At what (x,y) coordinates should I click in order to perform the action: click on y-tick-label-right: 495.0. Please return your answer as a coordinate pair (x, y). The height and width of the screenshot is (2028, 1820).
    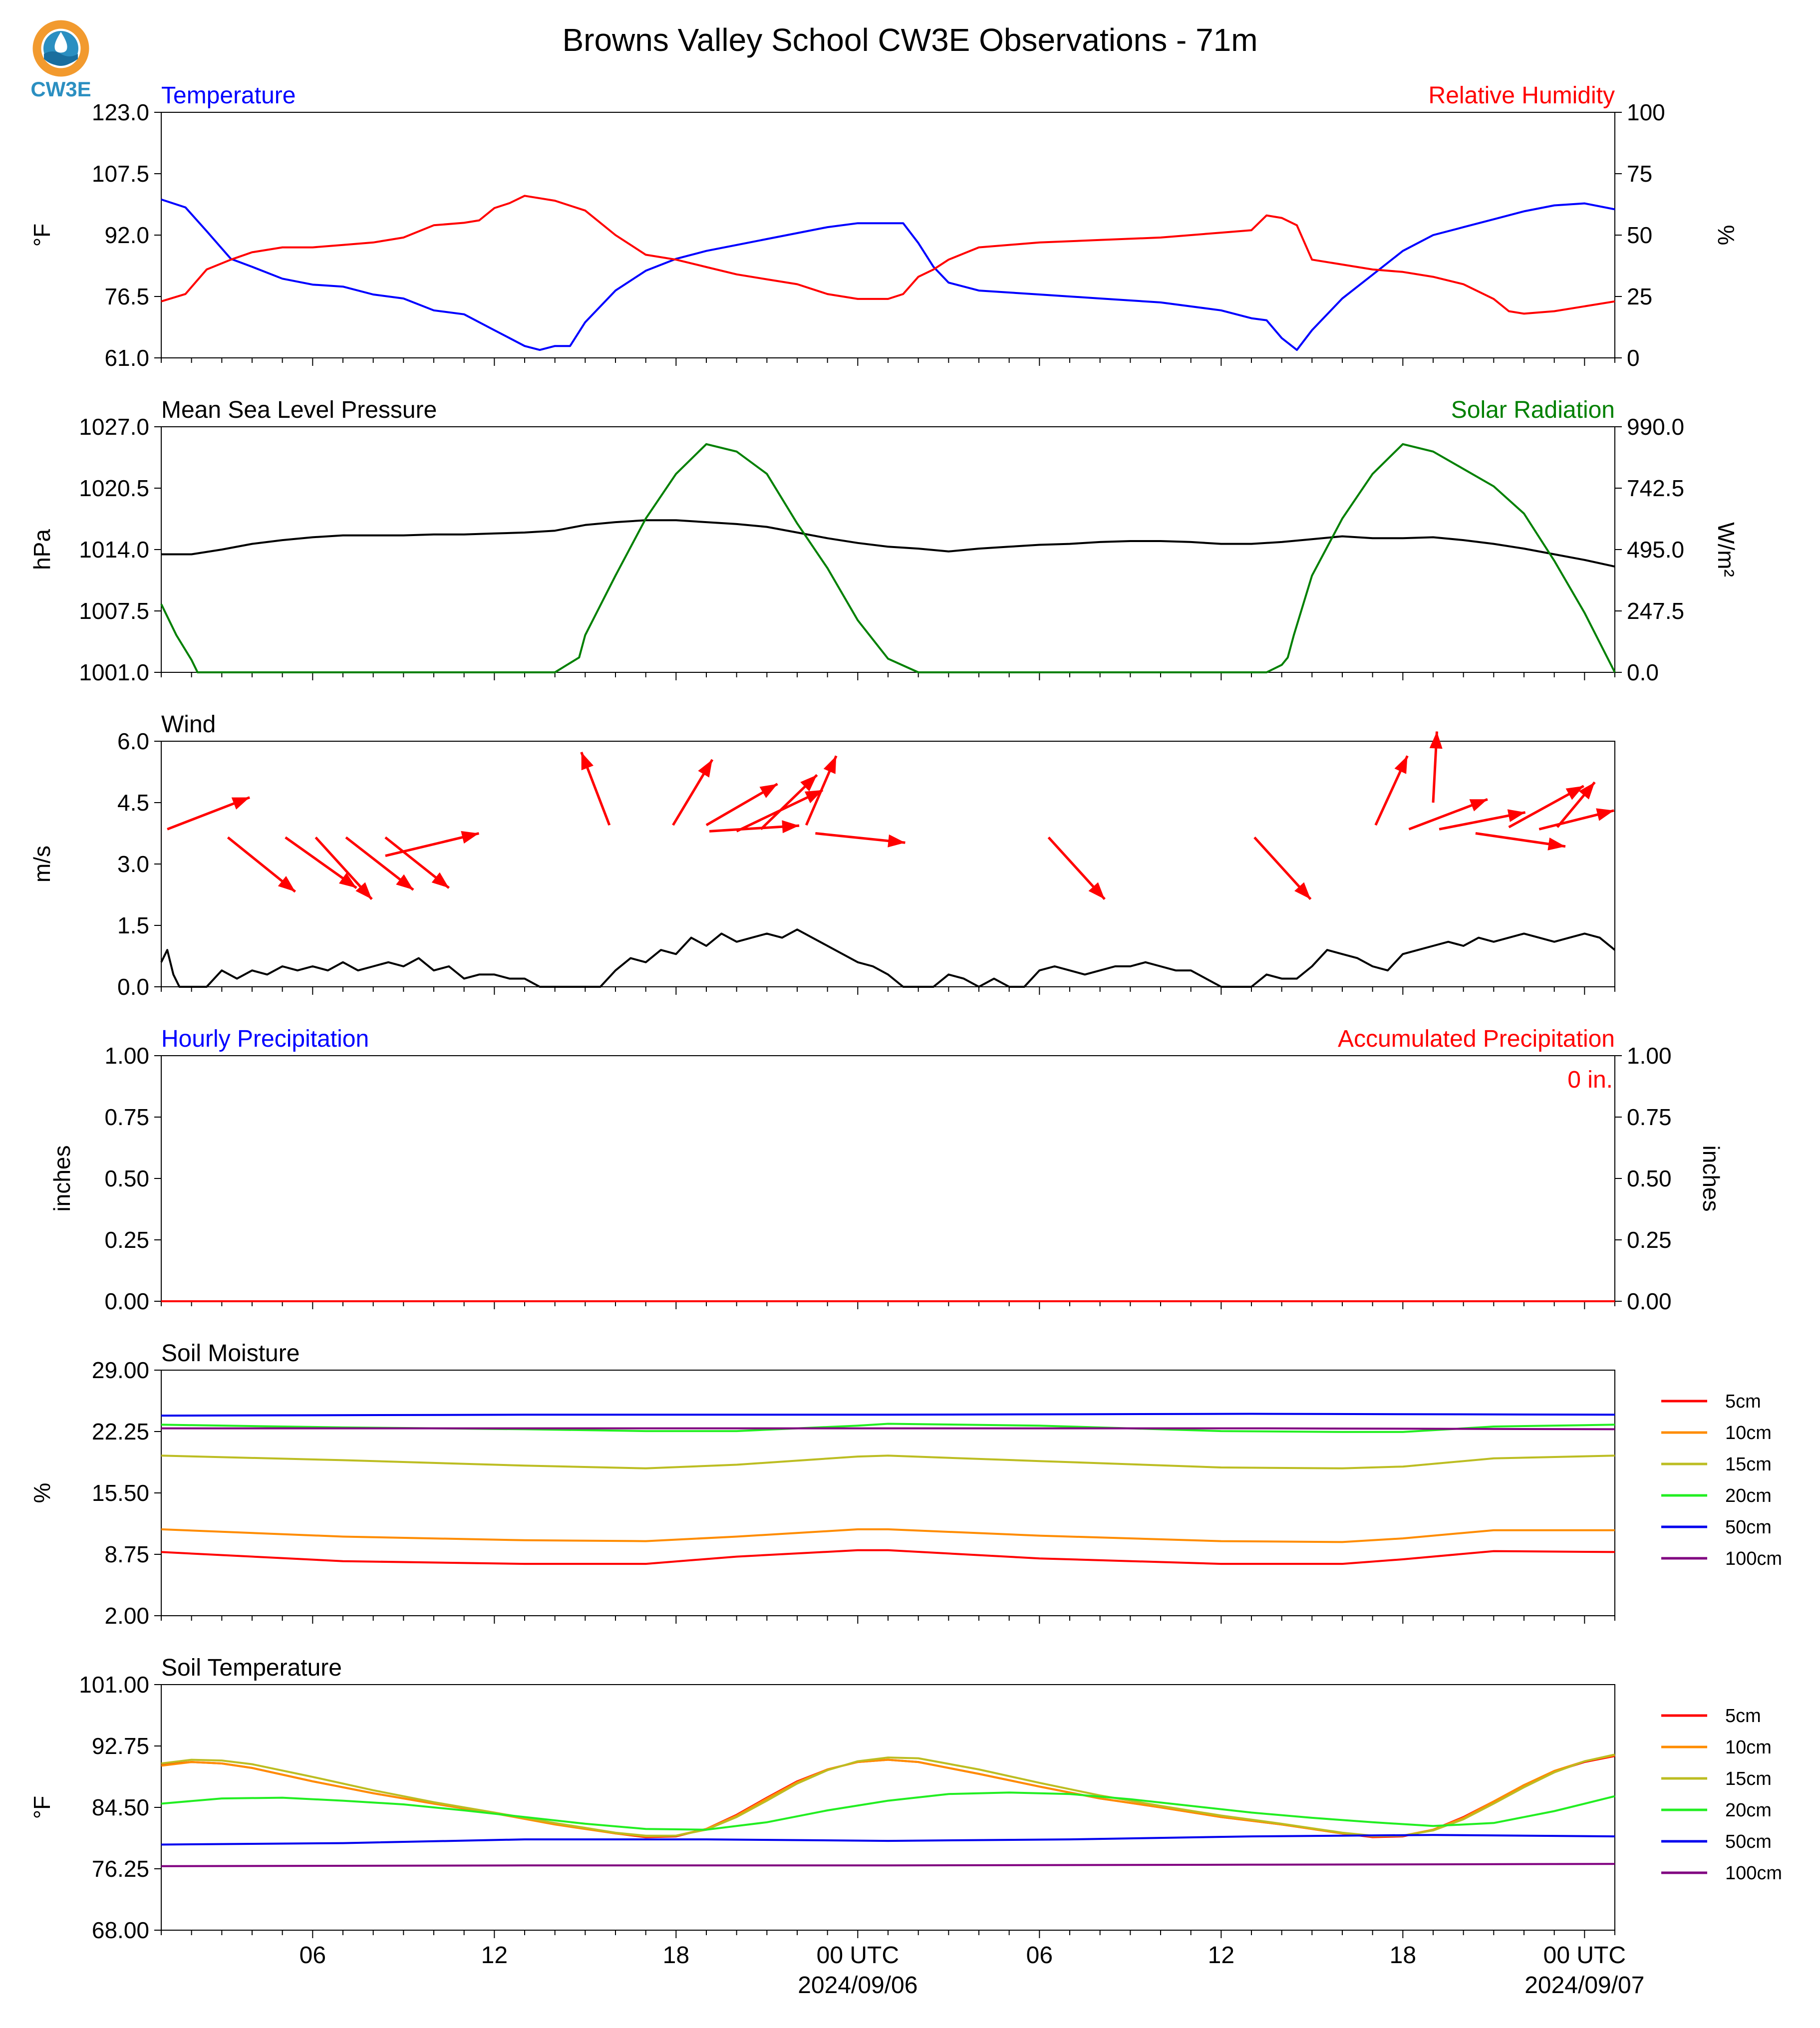
    Looking at the image, I should click on (1655, 550).